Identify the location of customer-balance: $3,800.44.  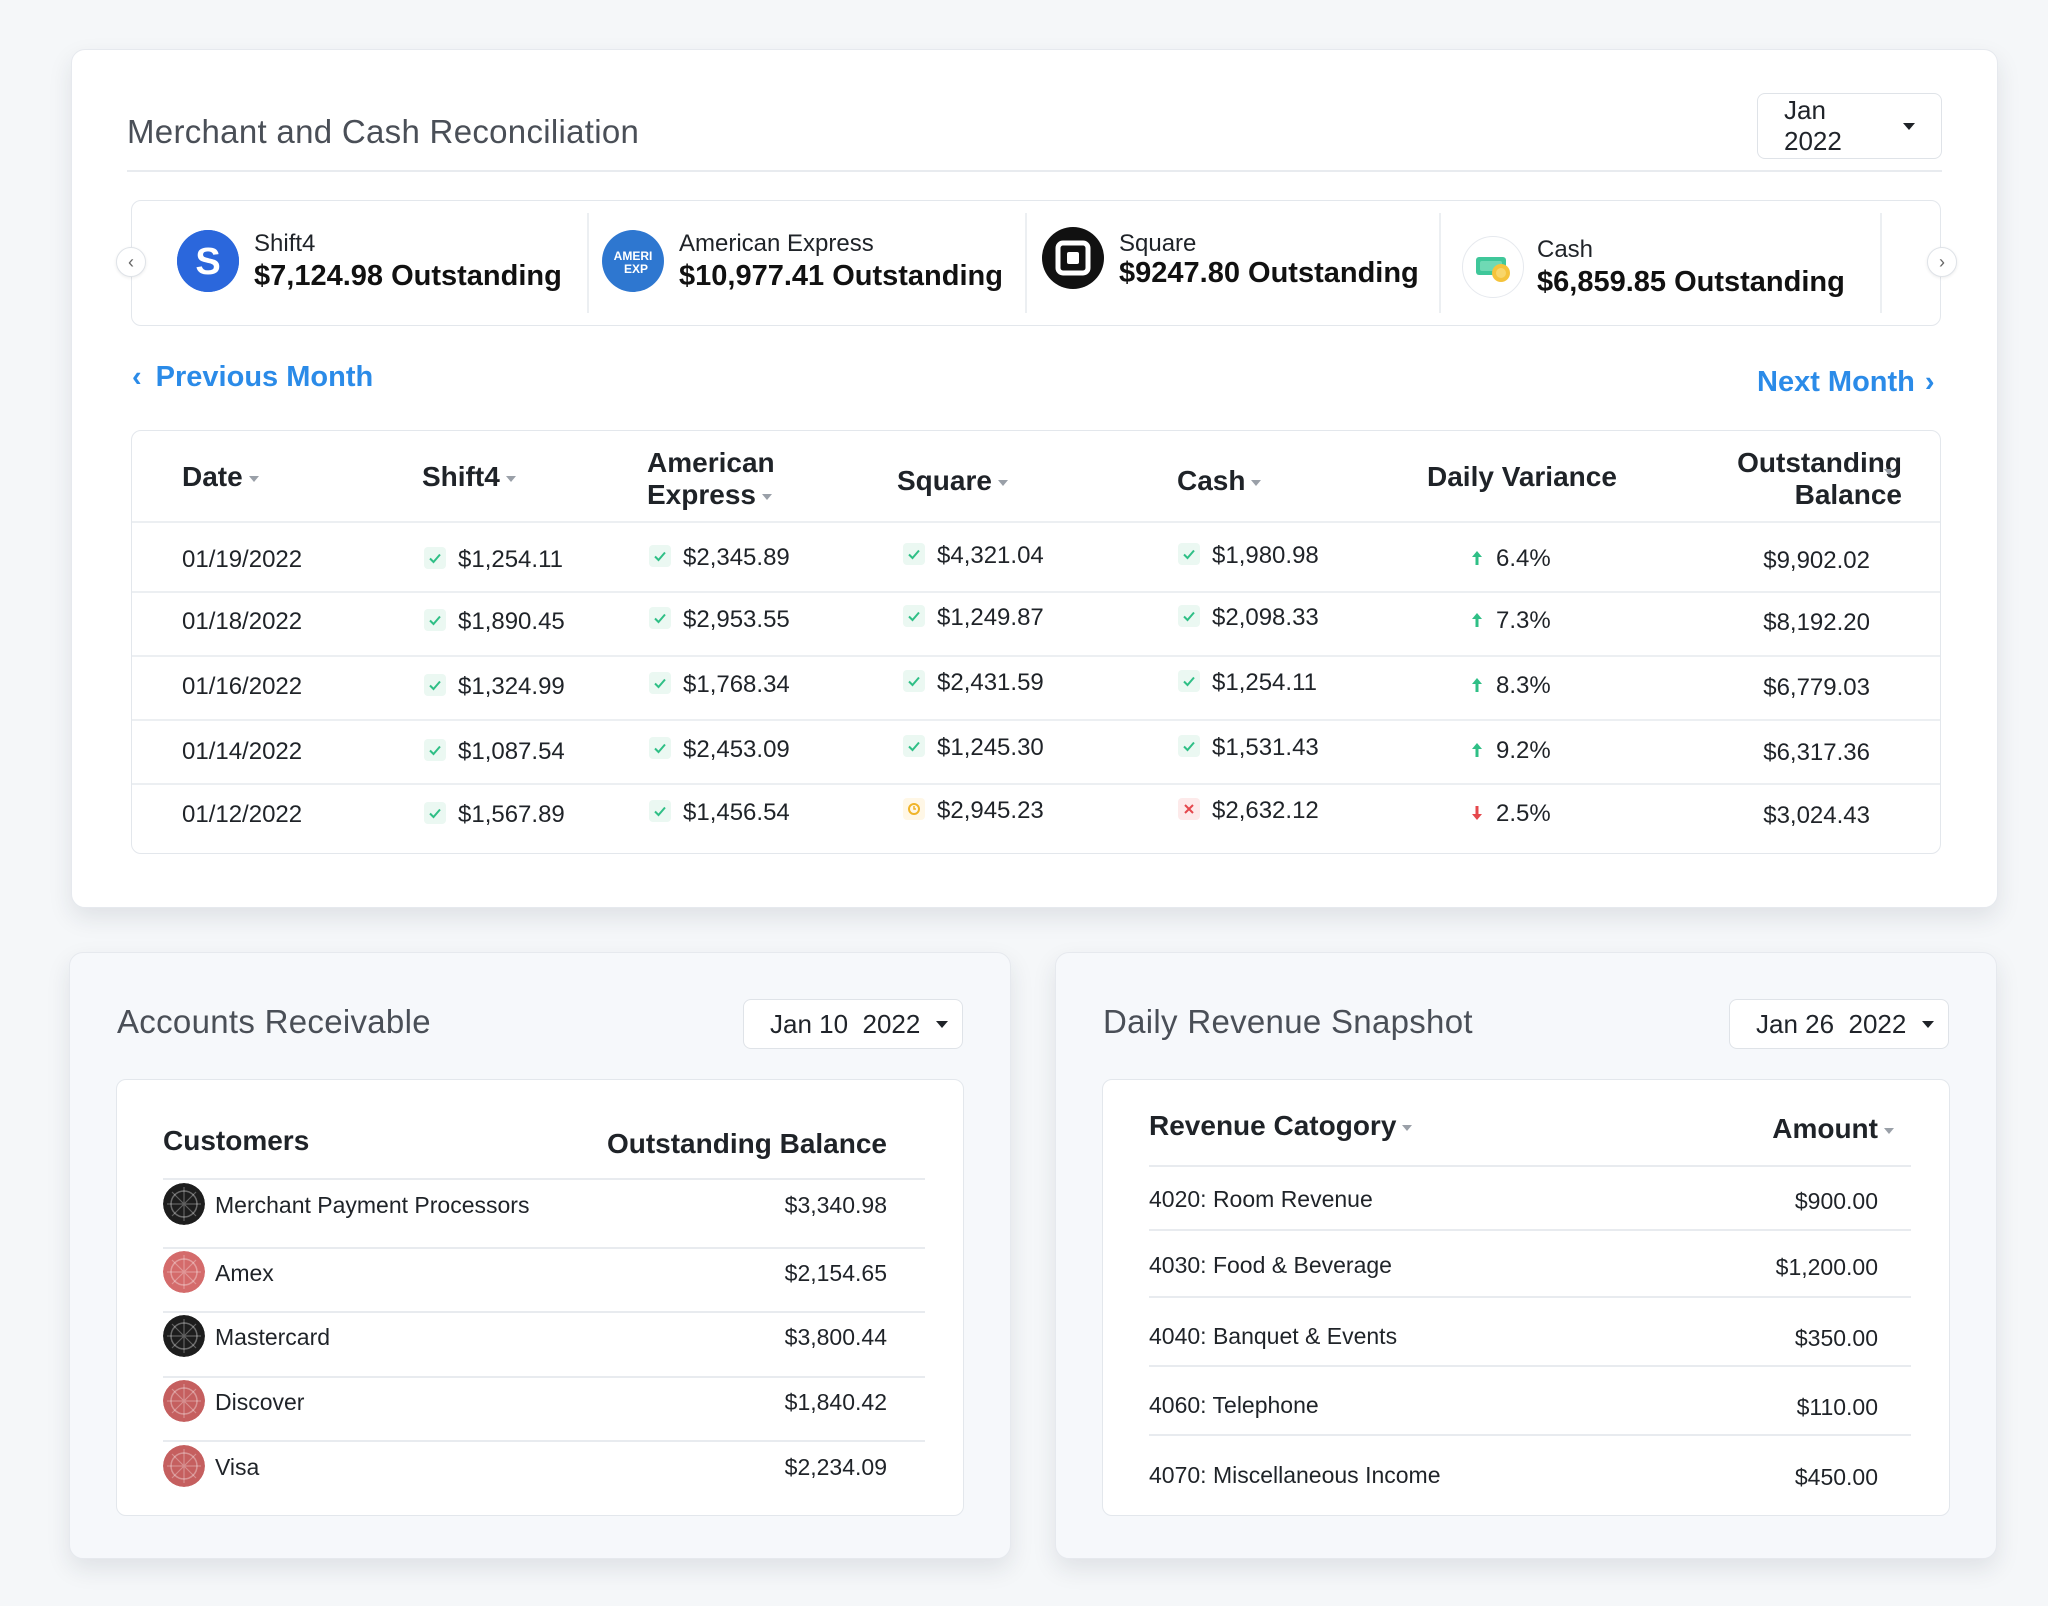
(835, 1337).